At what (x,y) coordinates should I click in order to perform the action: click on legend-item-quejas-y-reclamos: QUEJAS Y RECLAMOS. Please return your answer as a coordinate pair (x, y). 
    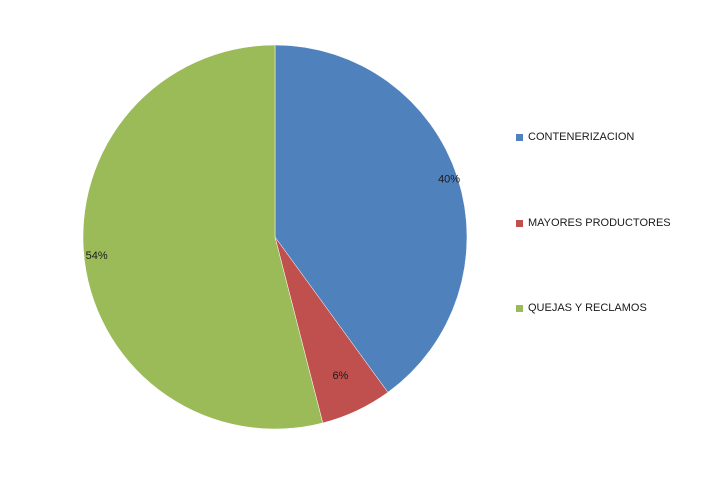
    Looking at the image, I should click on (581, 308).